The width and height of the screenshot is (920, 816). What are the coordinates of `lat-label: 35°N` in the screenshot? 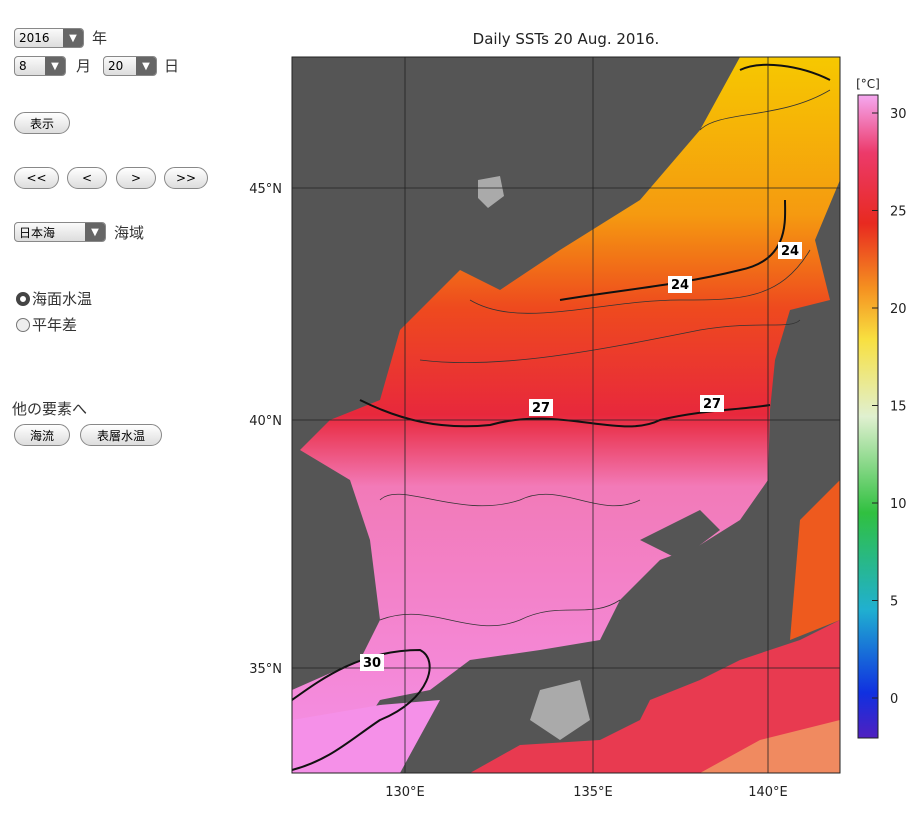 It's located at (265, 669).